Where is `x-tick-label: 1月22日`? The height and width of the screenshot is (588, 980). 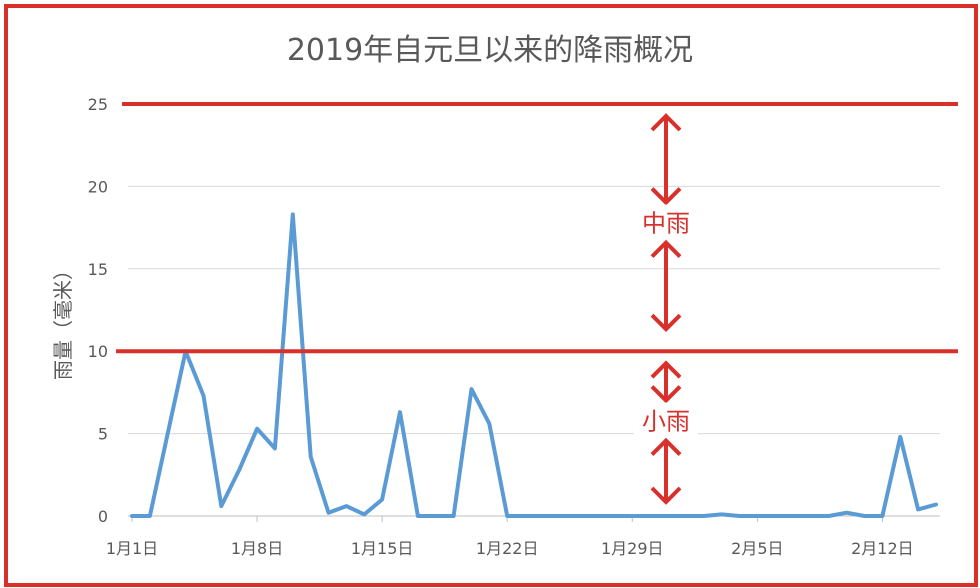 x-tick-label: 1月22日 is located at coordinates (507, 548).